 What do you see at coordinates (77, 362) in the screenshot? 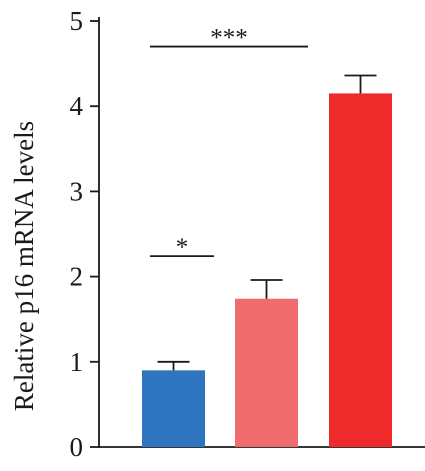
I see `y-tick-label: 1` at bounding box center [77, 362].